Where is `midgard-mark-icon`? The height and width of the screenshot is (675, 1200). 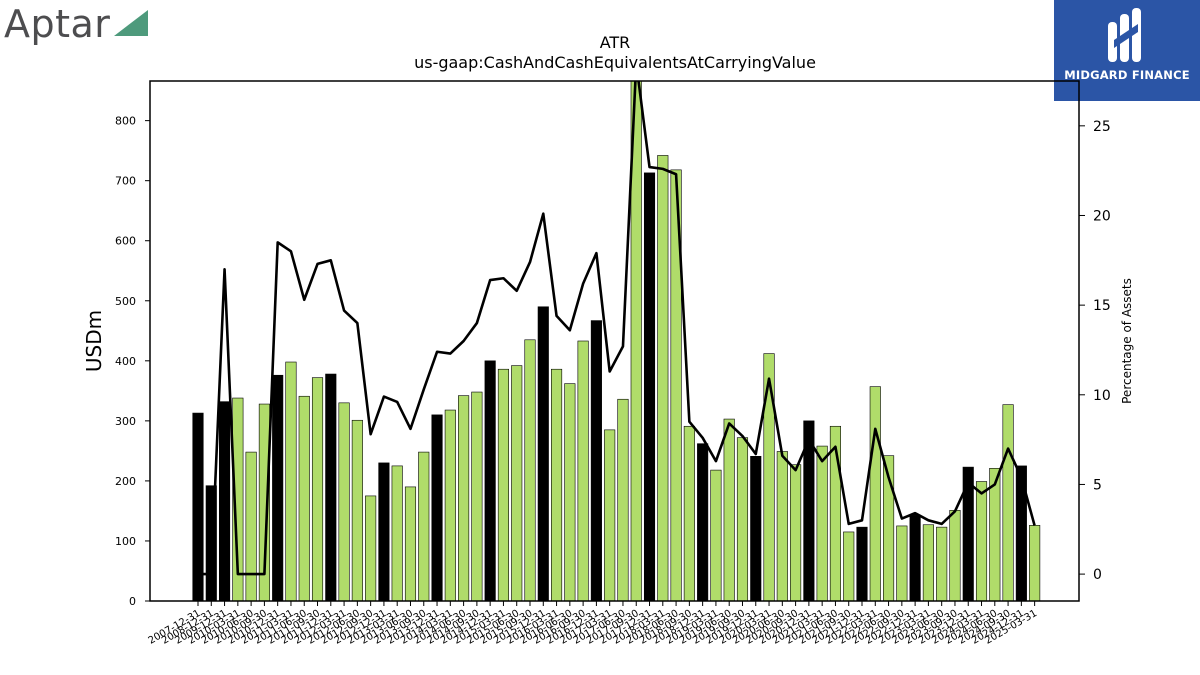
midgard-mark-icon is located at coordinates (1124, 35).